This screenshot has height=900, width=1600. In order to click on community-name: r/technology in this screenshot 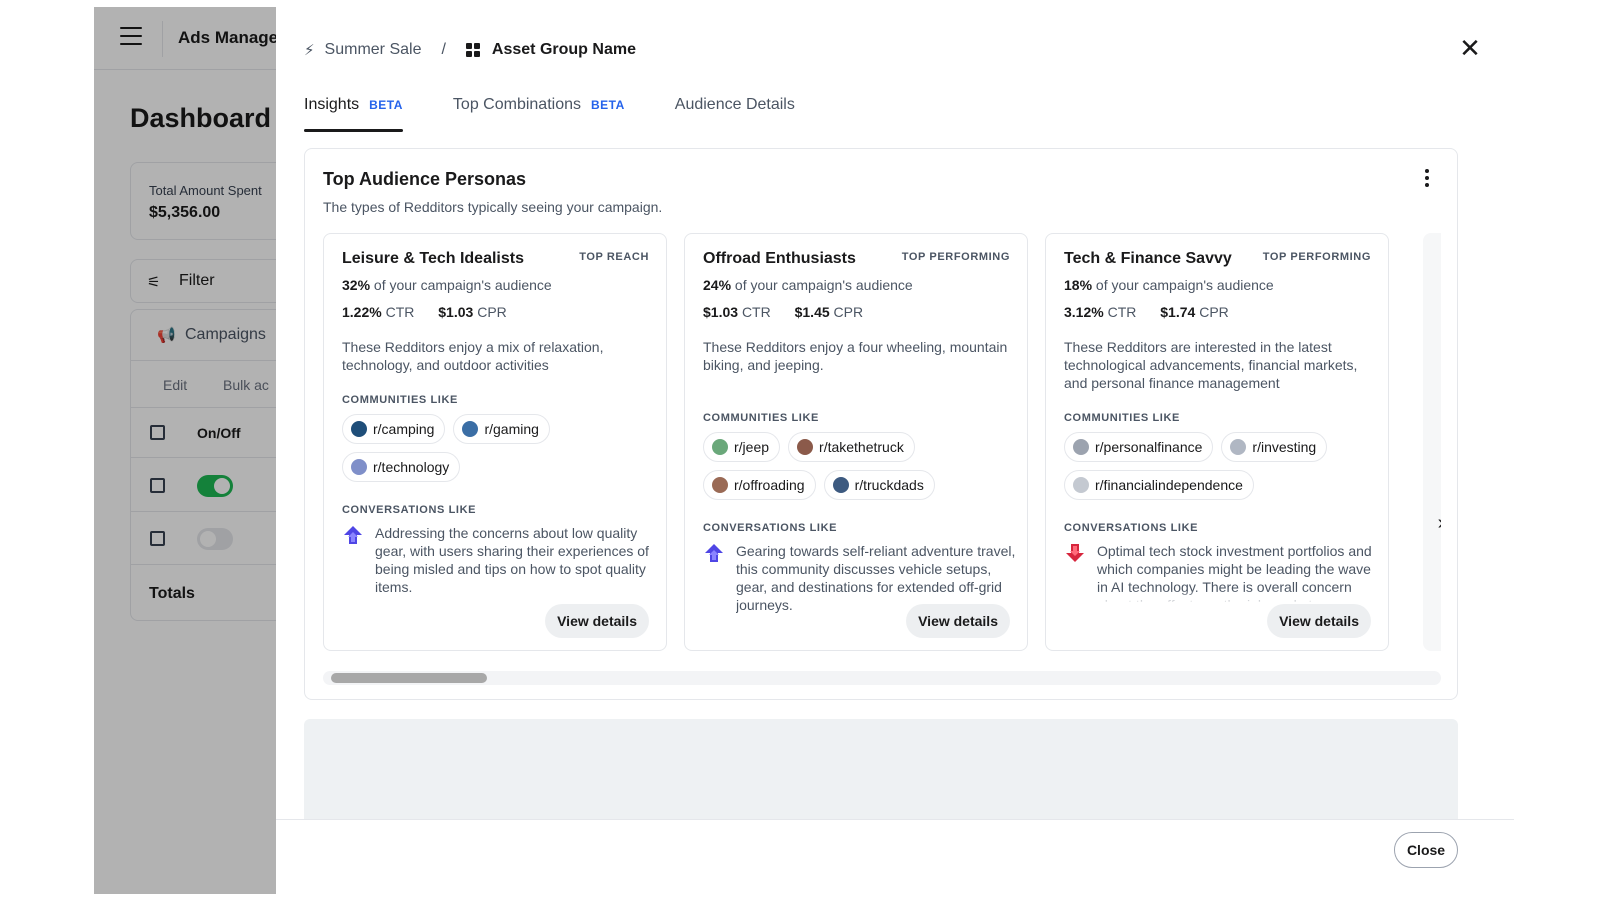, I will do `click(411, 467)`.